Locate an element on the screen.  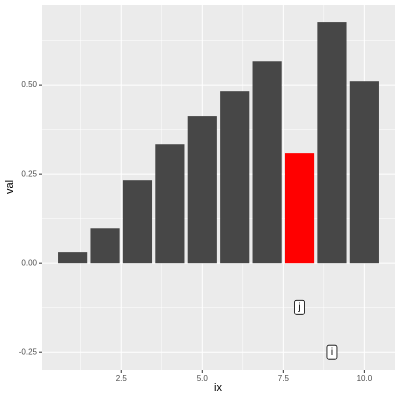
y-axis-title: val is located at coordinates (10, 187).